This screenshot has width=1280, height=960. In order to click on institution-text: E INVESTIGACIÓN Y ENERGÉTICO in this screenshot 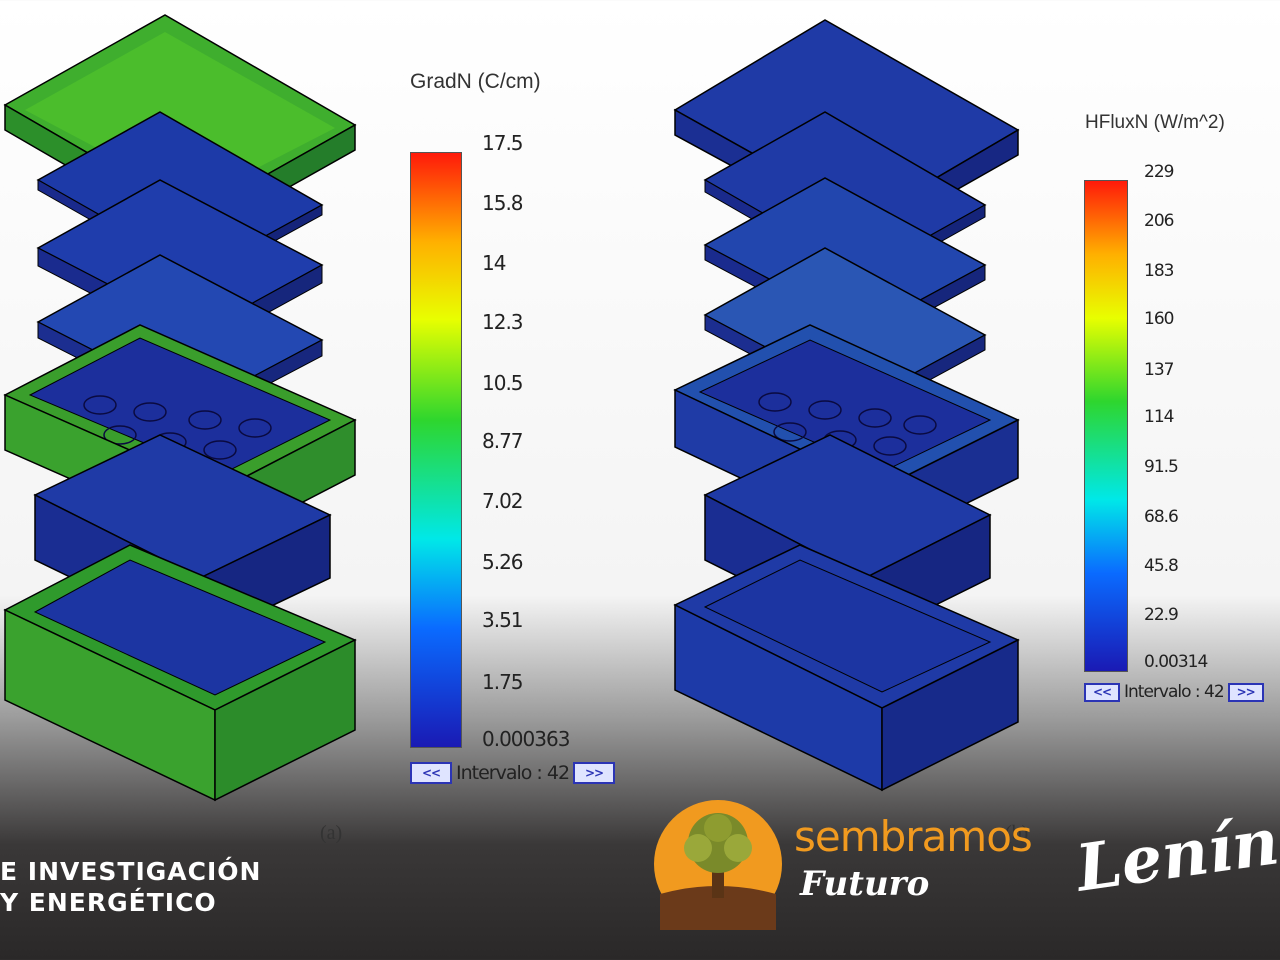, I will do `click(130, 887)`.